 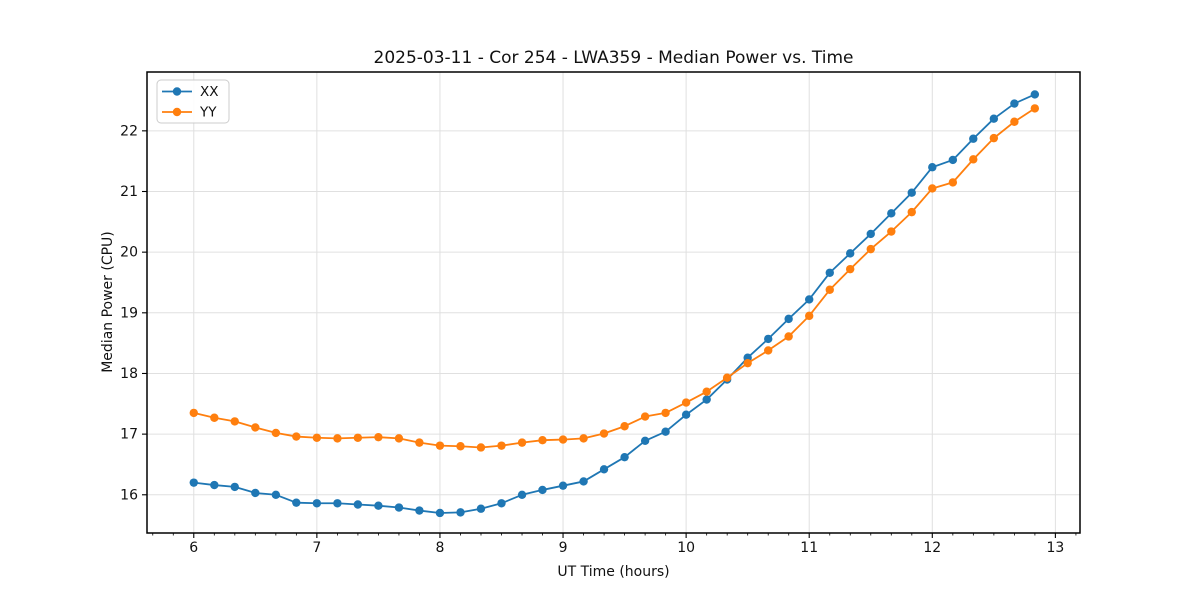 I want to click on x-tick-label: 11, so click(x=809, y=548).